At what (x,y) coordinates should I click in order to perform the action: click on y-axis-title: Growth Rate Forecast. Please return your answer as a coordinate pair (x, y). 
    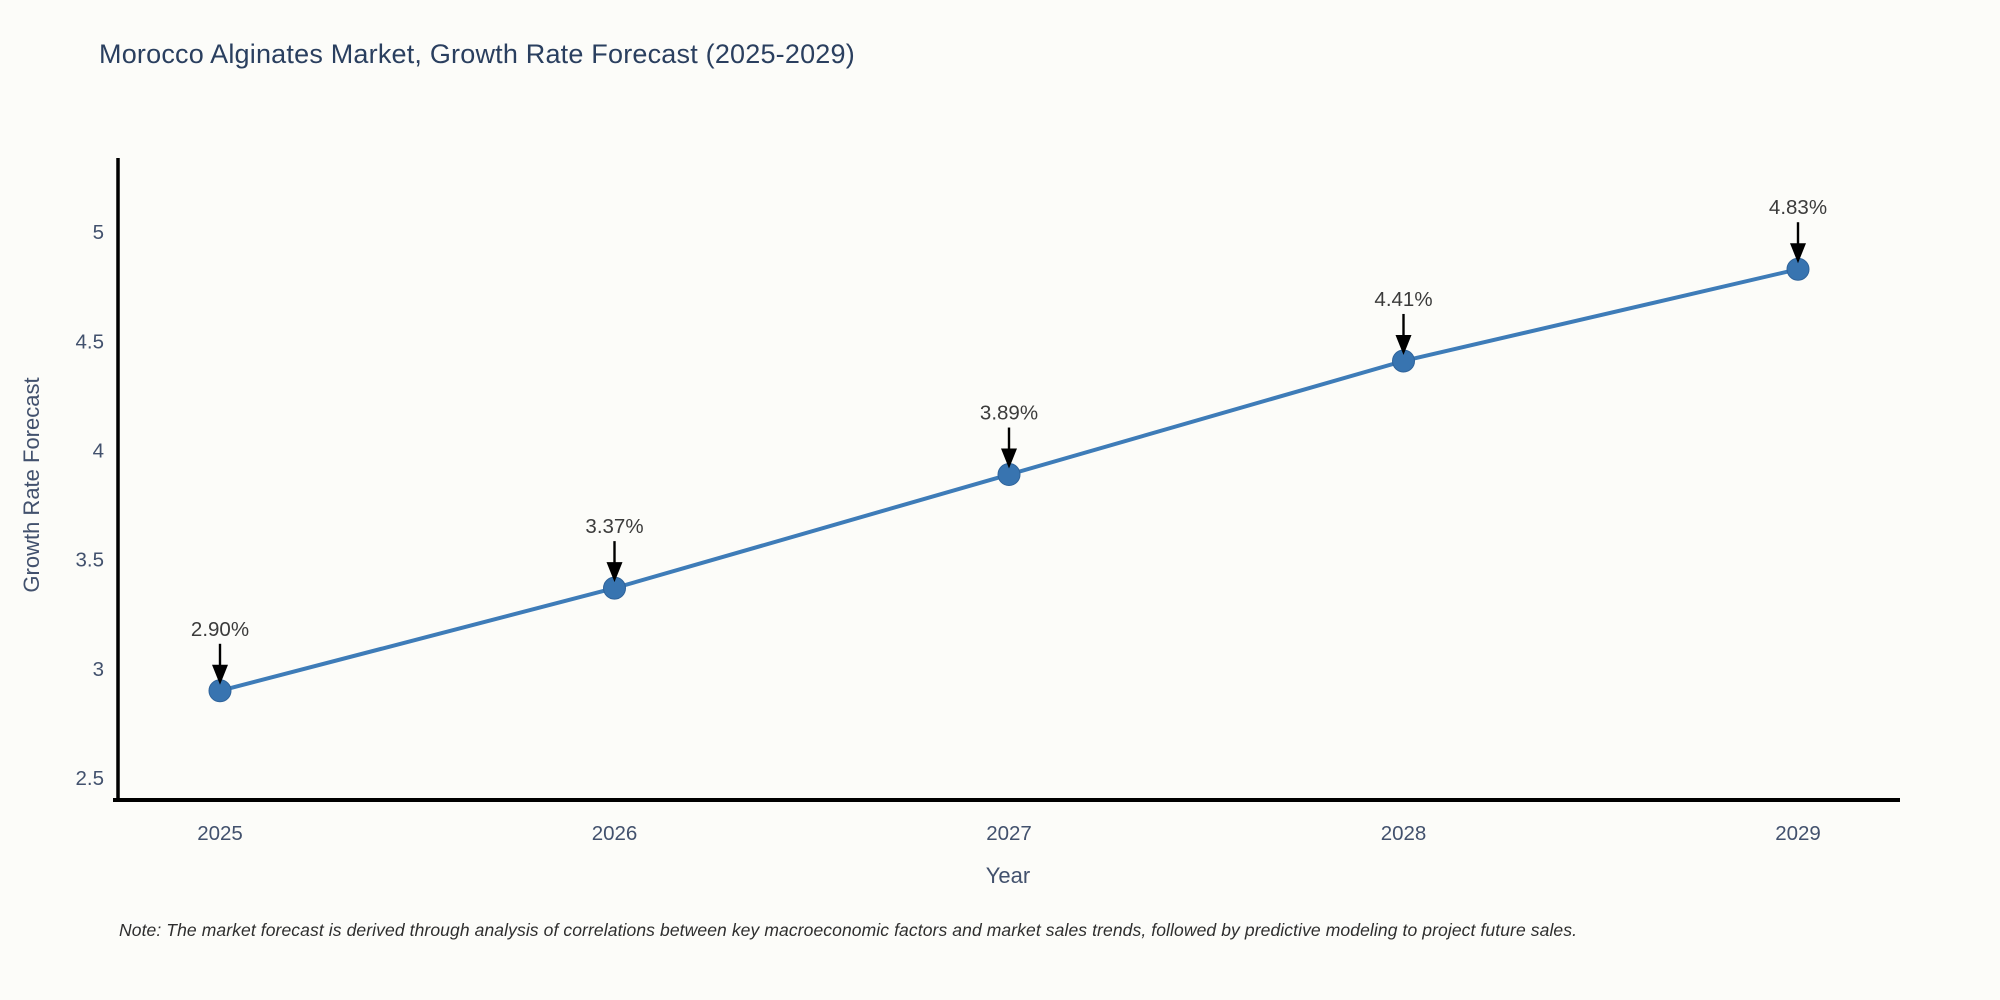
    Looking at the image, I should click on (31, 485).